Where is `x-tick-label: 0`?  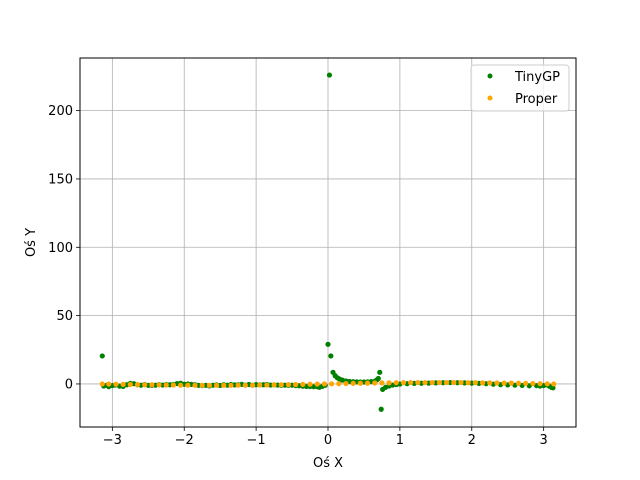 x-tick-label: 0 is located at coordinates (328, 440).